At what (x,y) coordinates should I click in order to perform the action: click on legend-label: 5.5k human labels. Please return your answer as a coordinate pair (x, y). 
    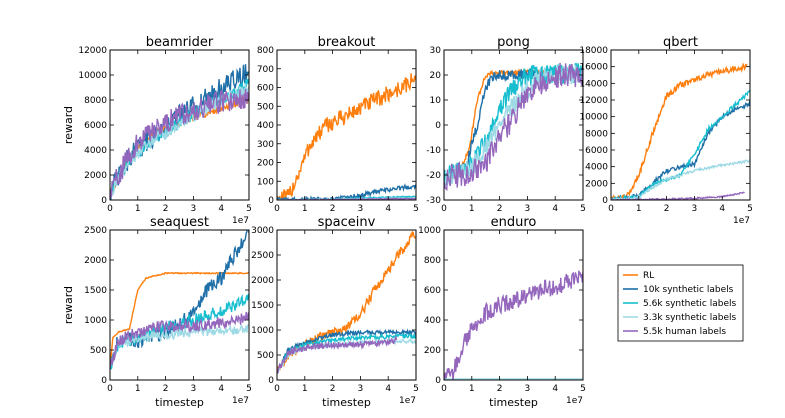
    Looking at the image, I should click on (684, 332).